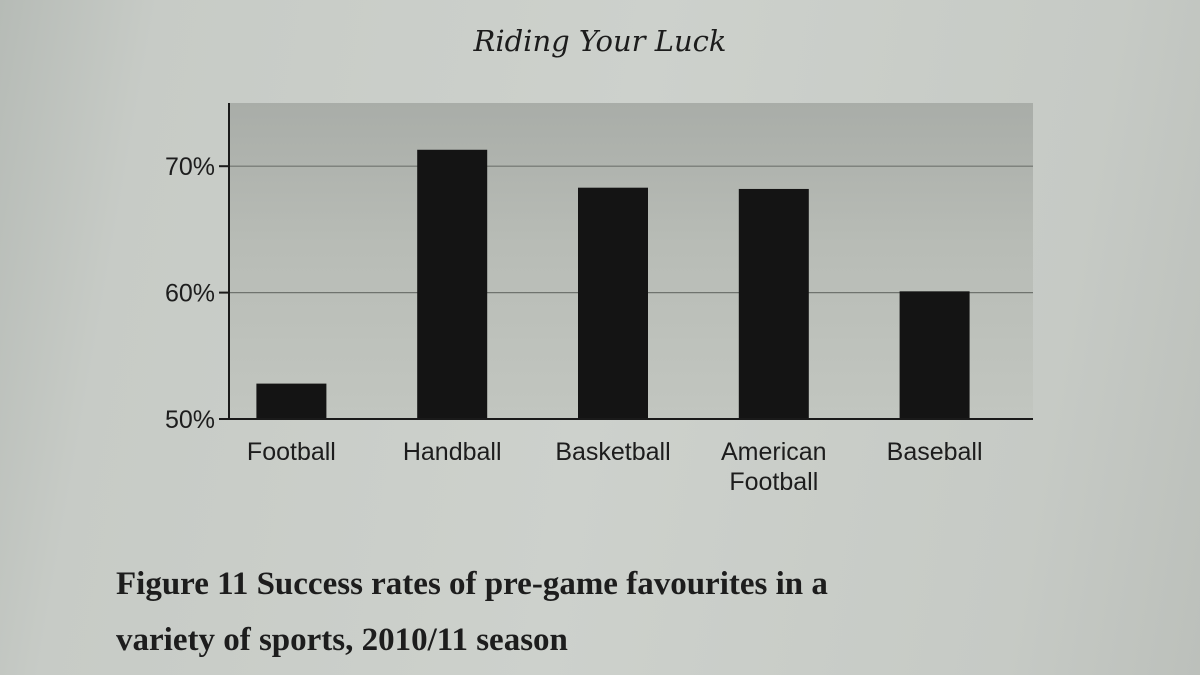  What do you see at coordinates (452, 452) in the screenshot?
I see `x-tick-label: Handball` at bounding box center [452, 452].